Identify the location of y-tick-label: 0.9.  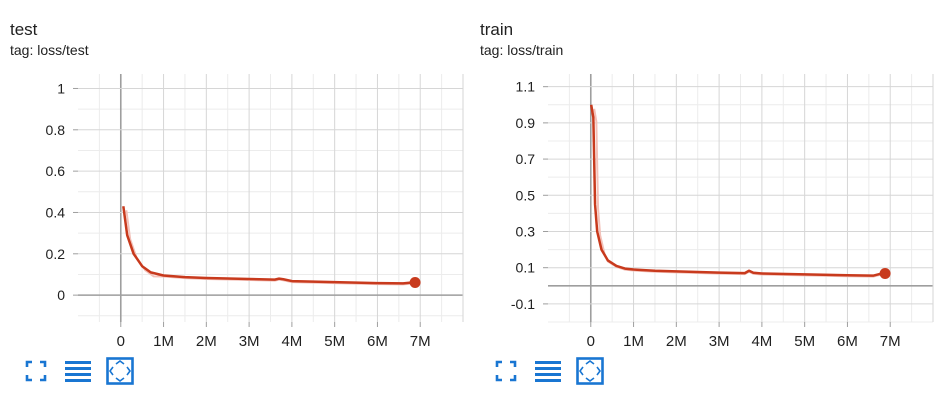
(526, 123).